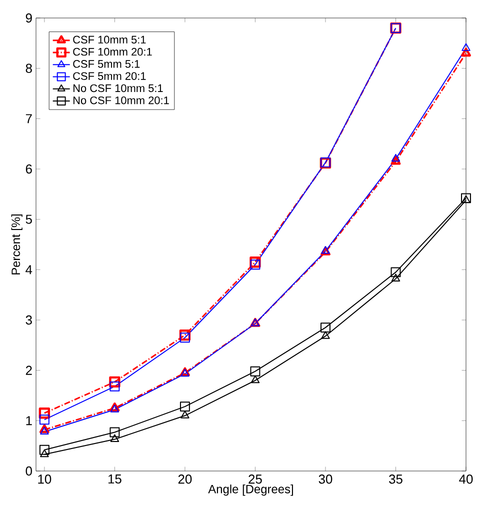 This screenshot has width=488, height=522. Describe the element at coordinates (29, 68) in the screenshot. I see `y-tick-label: 8` at that location.